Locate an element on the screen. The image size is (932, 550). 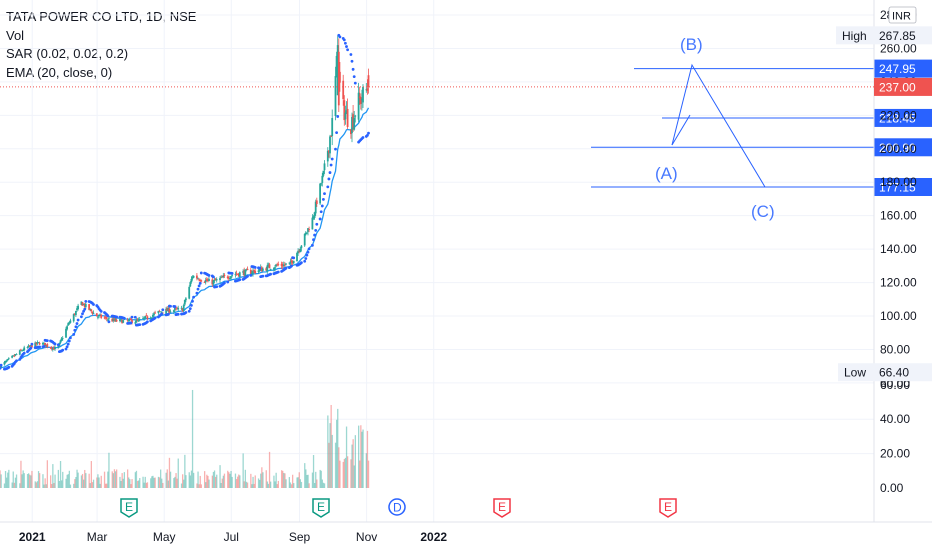
symbol-title: TATA POWER CO LTD, 1D, NSE is located at coordinates (101, 16).